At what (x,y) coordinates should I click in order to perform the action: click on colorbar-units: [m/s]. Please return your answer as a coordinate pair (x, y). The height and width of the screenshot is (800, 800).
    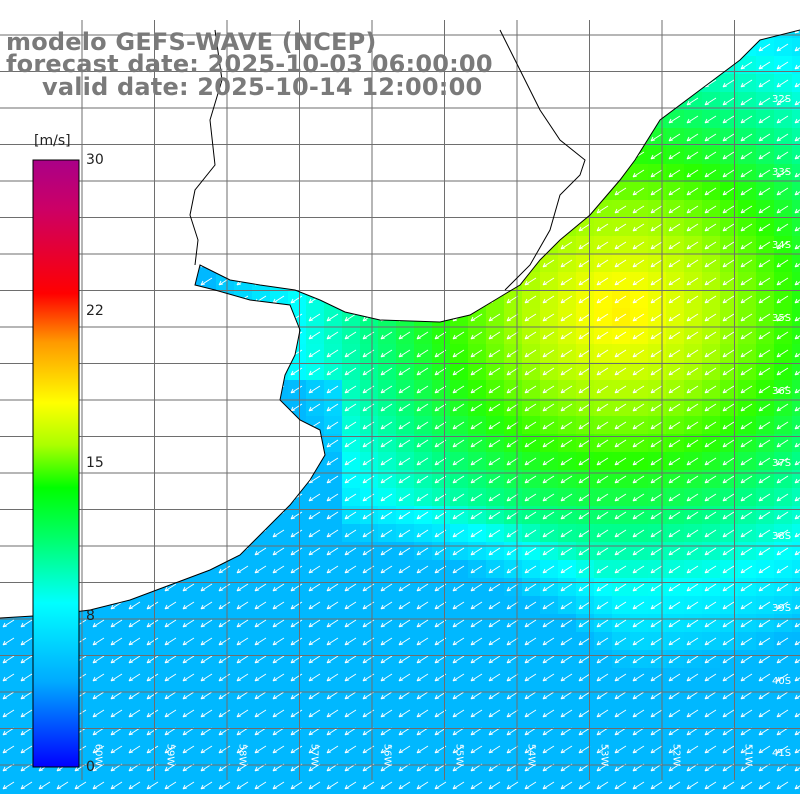
    Looking at the image, I should click on (52, 141).